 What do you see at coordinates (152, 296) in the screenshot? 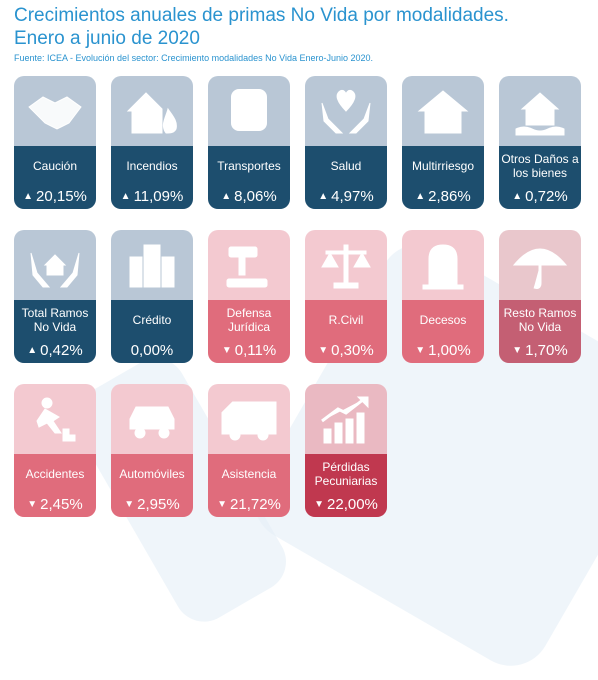
I see `tile-credito: Crédito 0,00%` at bounding box center [152, 296].